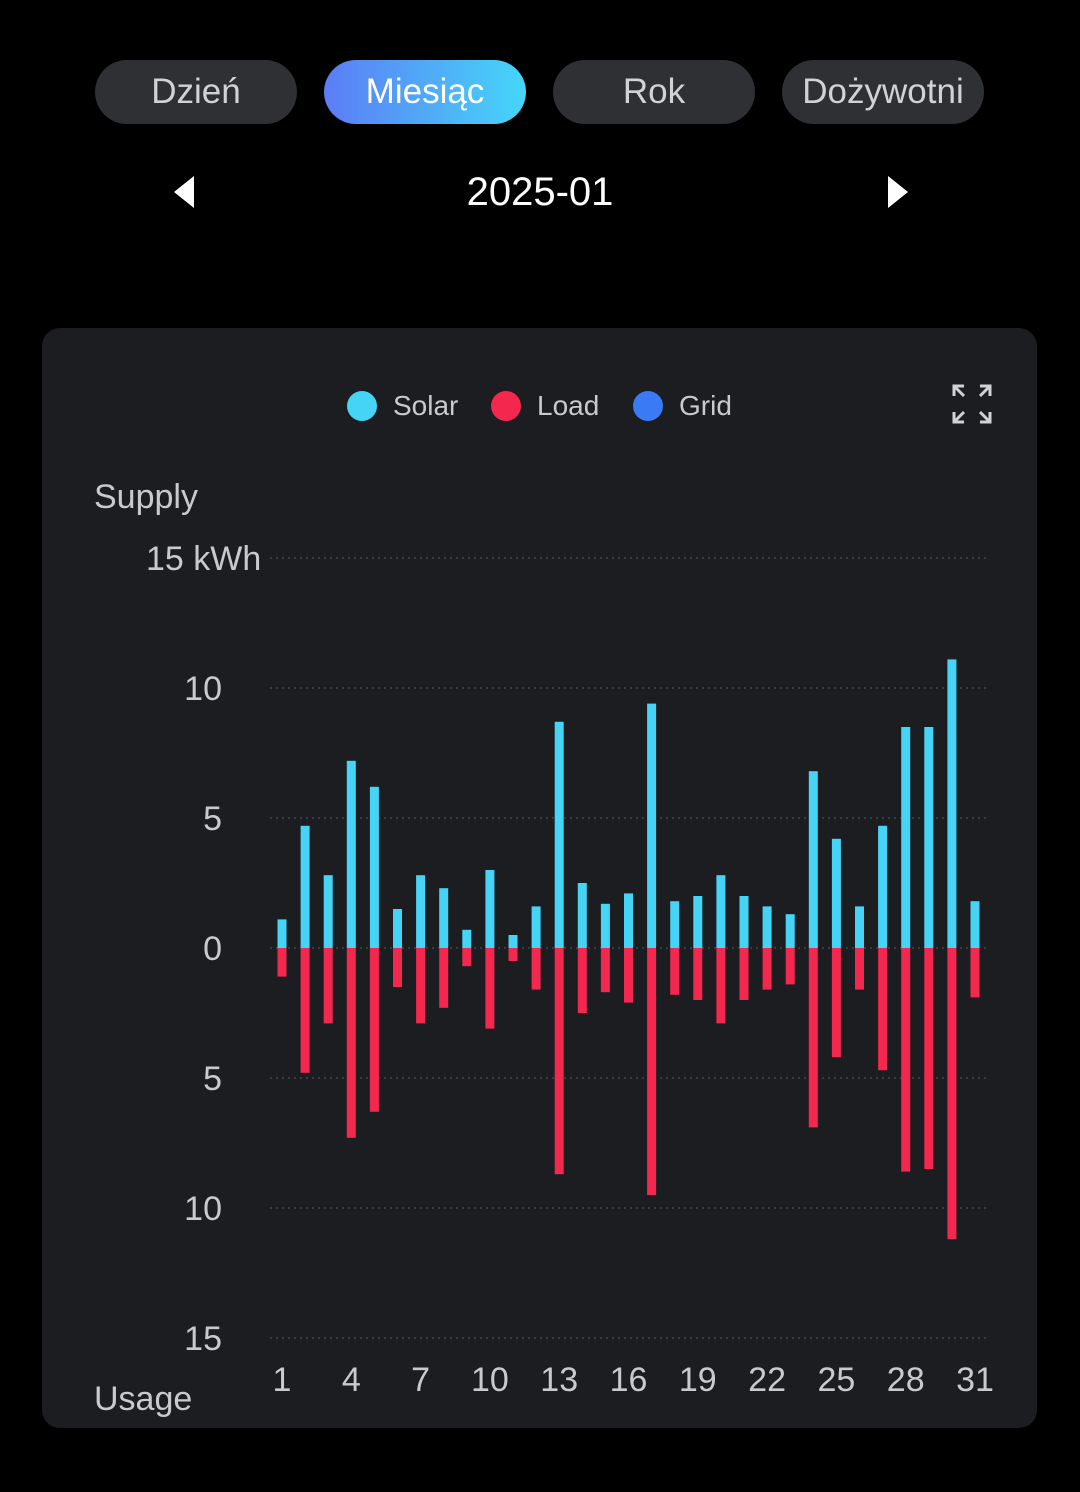  I want to click on tab-lifetime: Dożywotni, so click(883, 92).